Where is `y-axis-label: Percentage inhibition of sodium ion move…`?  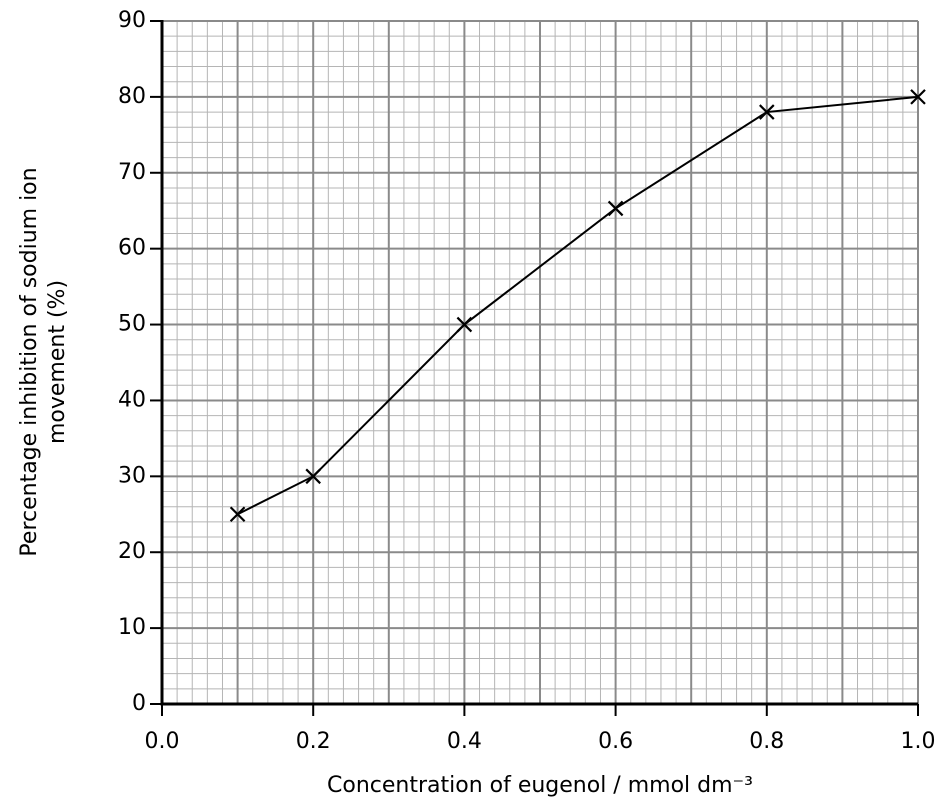 y-axis-label: Percentage inhibition of sodium ion move… is located at coordinates (43, 361).